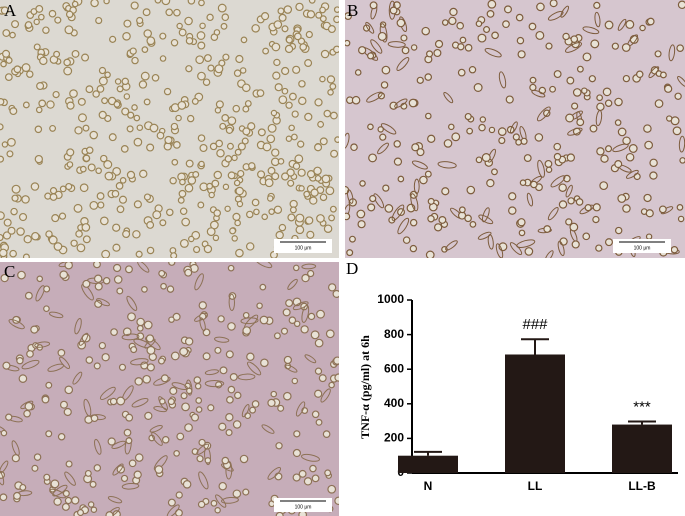  What do you see at coordinates (303, 505) in the screenshot?
I see `scale-bar: 100 μm` at bounding box center [303, 505].